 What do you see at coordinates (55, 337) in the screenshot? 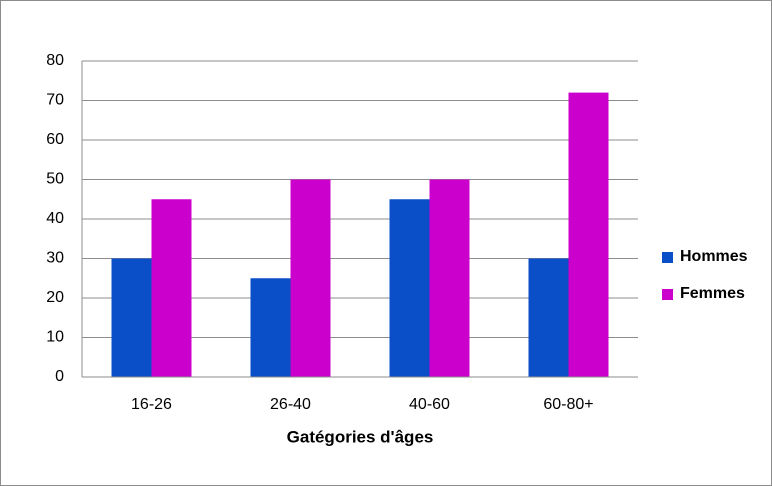
I see `y-tick-label: 10` at bounding box center [55, 337].